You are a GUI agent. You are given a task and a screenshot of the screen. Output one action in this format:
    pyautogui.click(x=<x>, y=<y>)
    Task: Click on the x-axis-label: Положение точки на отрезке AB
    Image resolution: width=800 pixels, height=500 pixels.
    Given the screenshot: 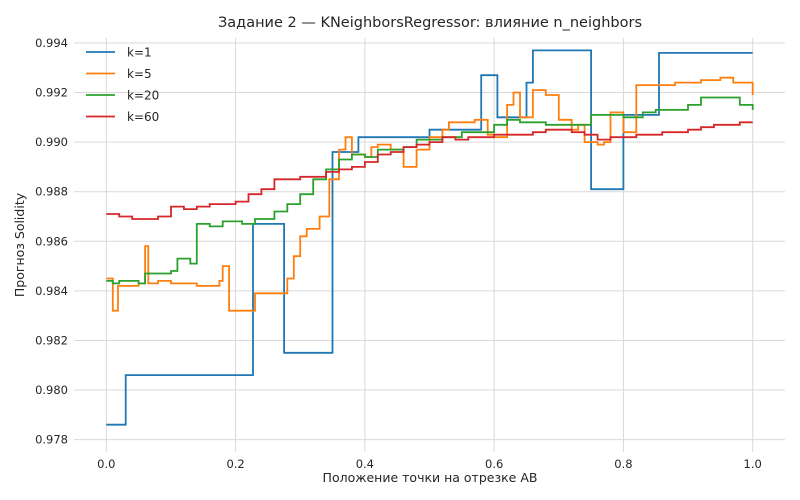 What is the action you would take?
    pyautogui.click(x=430, y=477)
    